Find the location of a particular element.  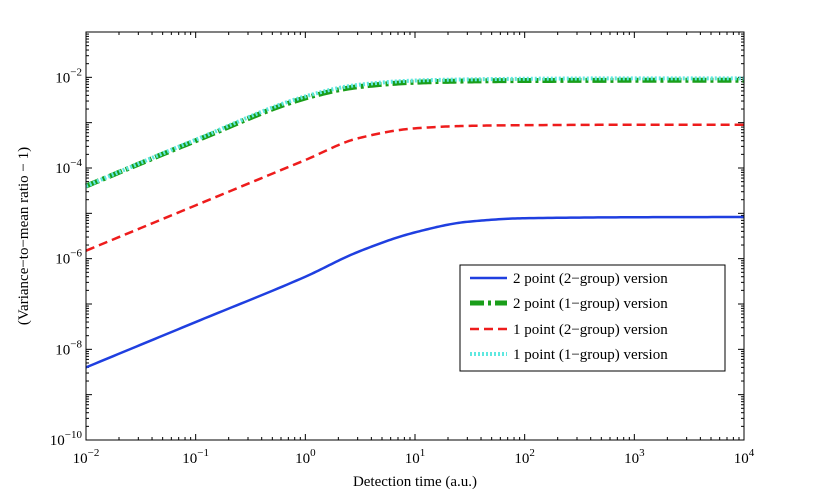

legend-box is located at coordinates (592, 318).